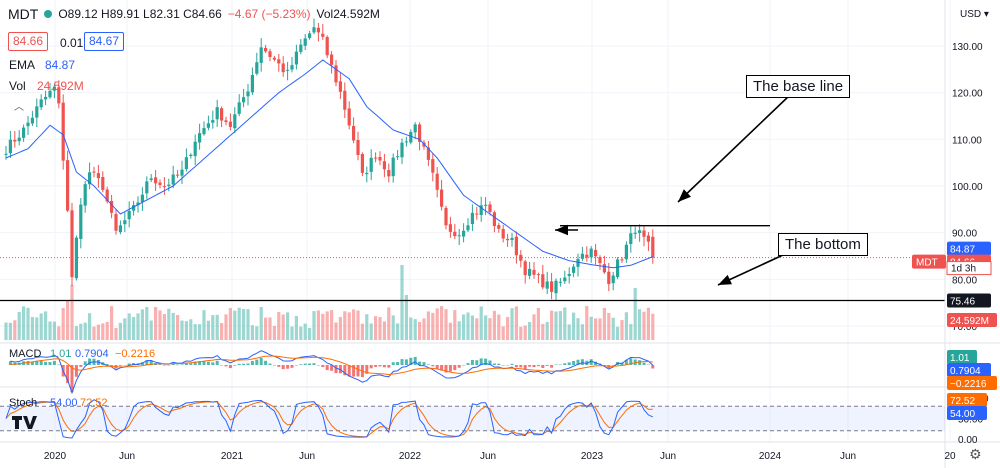 This screenshot has width=1000, height=468. I want to click on base-line-arrow-head, so click(684, 195).